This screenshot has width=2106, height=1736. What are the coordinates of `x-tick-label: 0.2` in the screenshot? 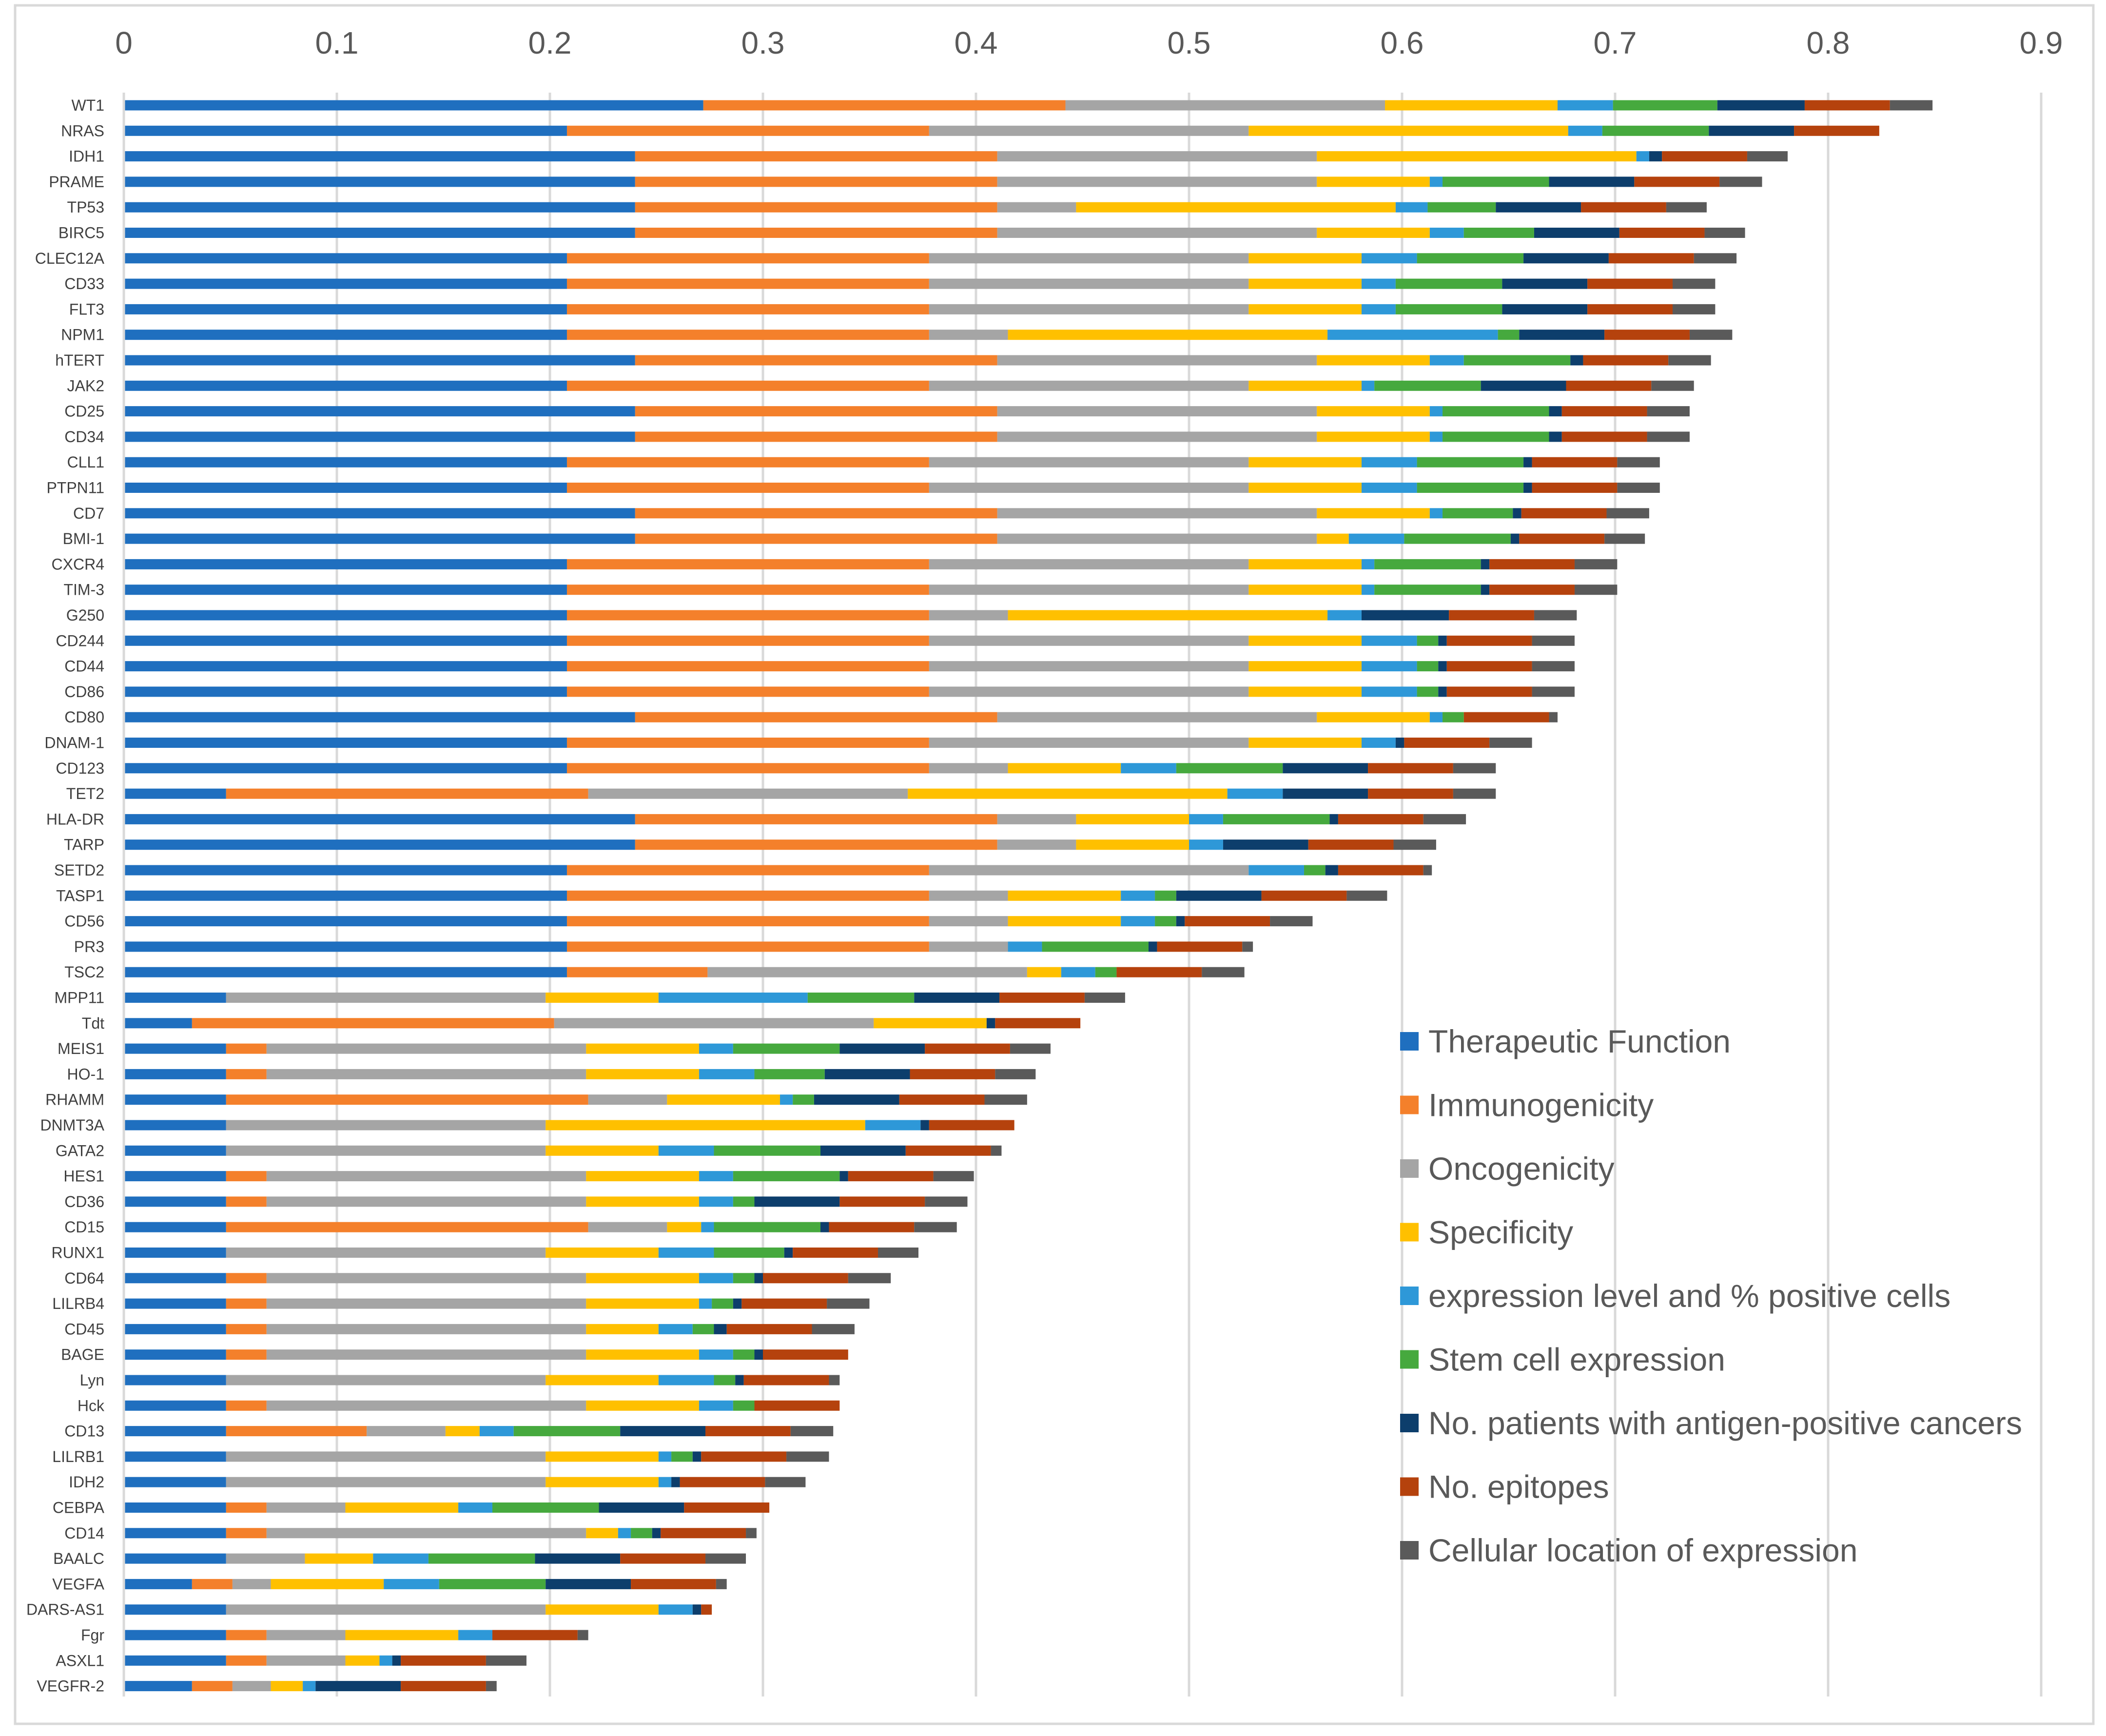 It's located at (550, 42).